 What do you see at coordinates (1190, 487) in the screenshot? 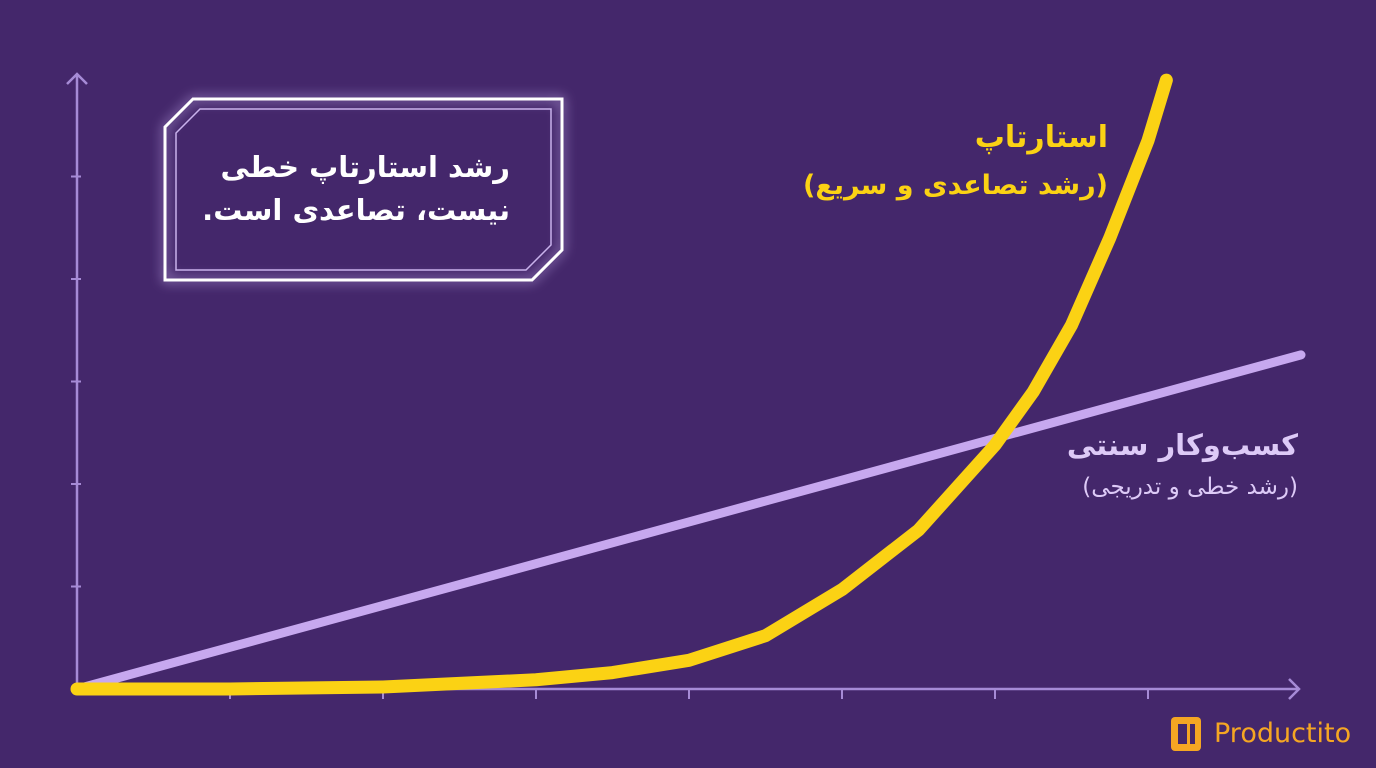
I see `series-sublabel: (رشد خطی و تدریجی)` at bounding box center [1190, 487].